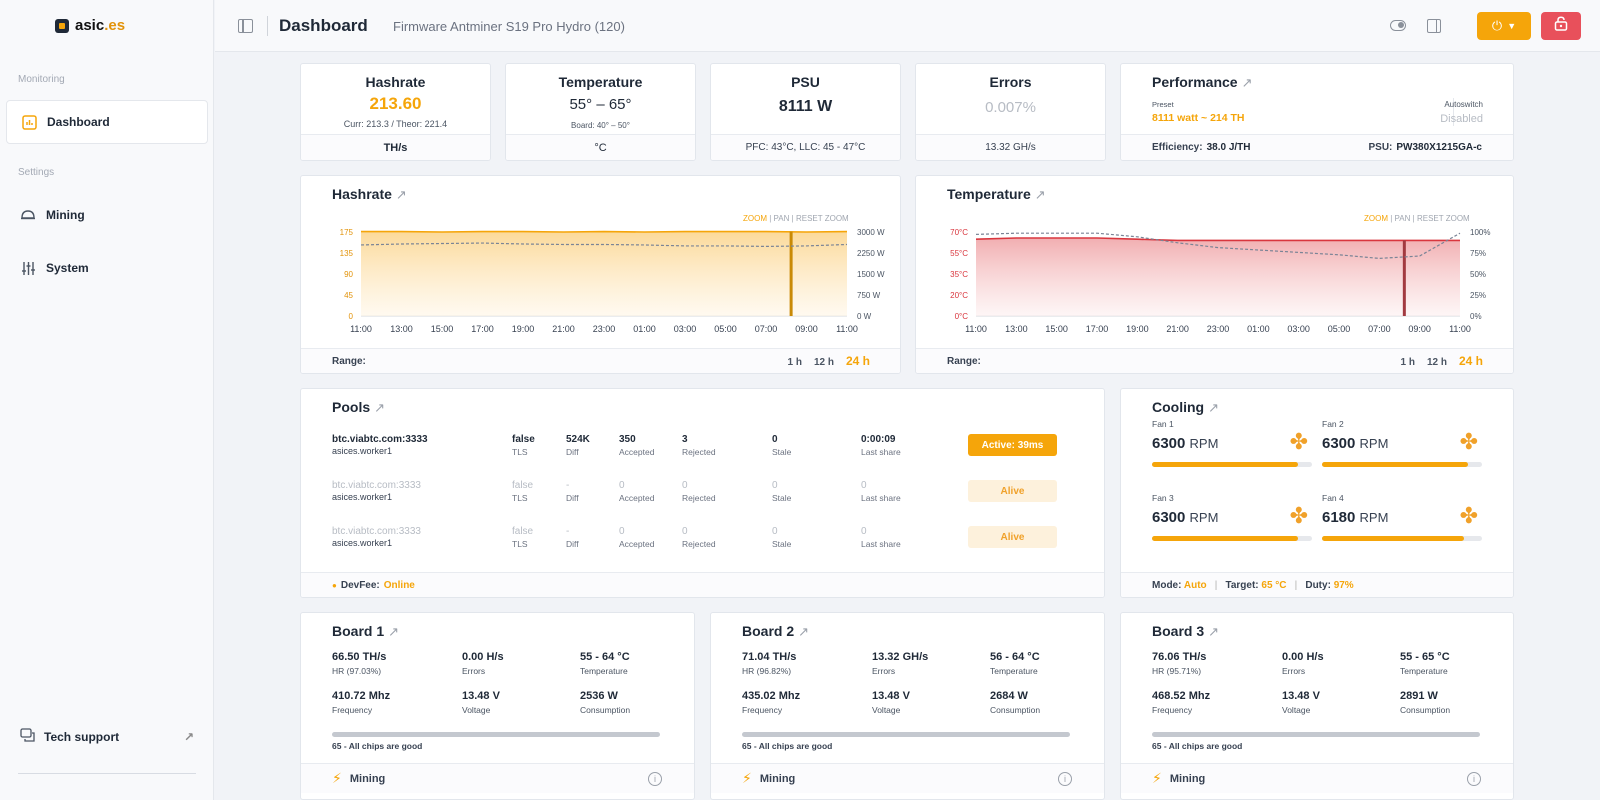 This screenshot has width=1600, height=800. Describe the element at coordinates (395, 82) in the screenshot. I see `stat-title: Hashrate` at that location.